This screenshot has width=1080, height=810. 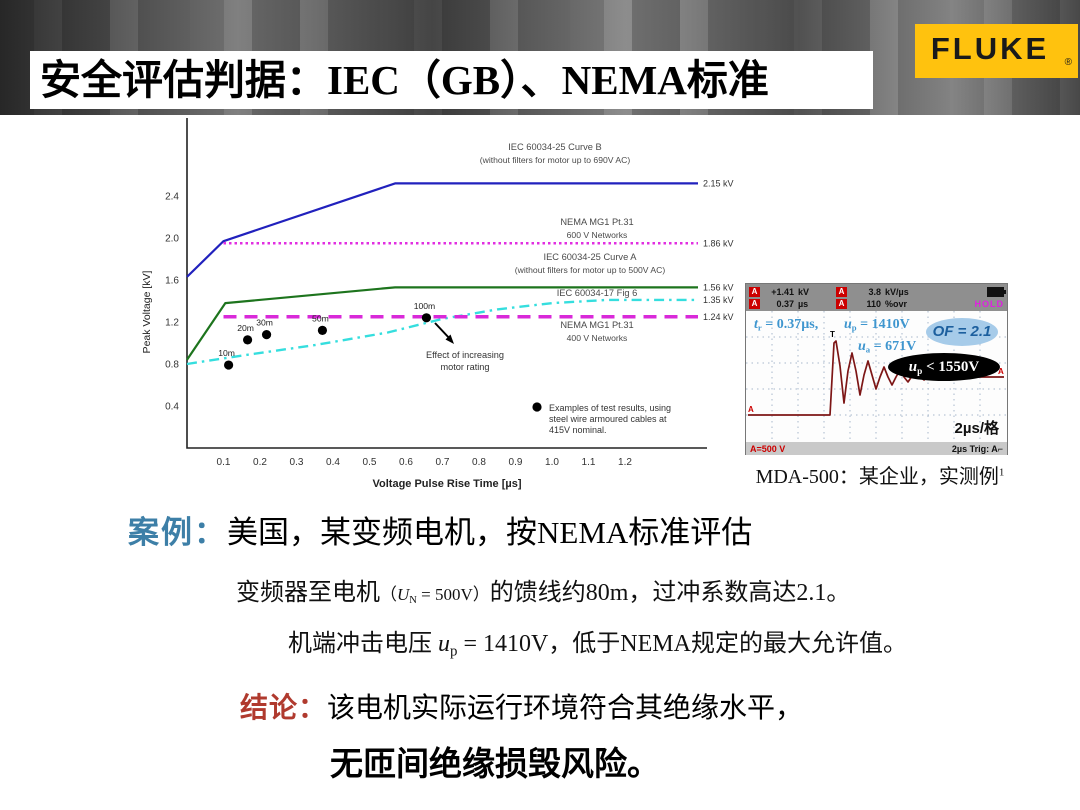 I want to click on conclusion-line-1: 结论：该电机实际运行环境符合其绝缘水平，, so click(x=522, y=708).